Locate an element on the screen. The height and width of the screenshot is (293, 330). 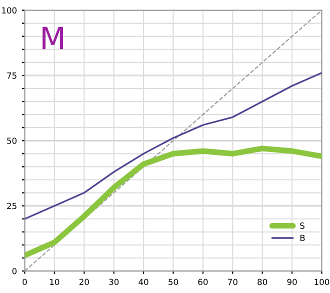
legend-label: B is located at coordinates (302, 237).